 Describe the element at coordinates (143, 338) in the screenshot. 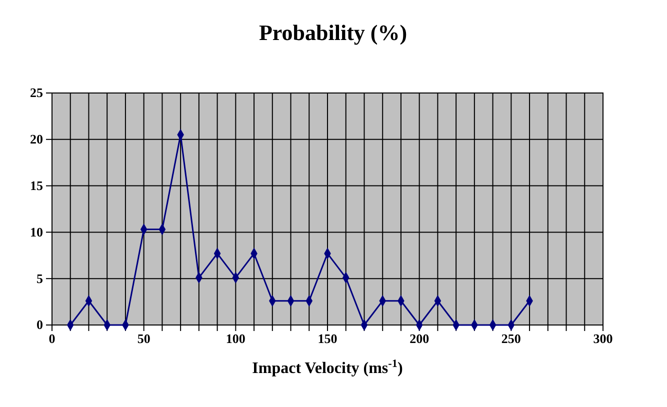

I see `x-tick-label: 50` at that location.